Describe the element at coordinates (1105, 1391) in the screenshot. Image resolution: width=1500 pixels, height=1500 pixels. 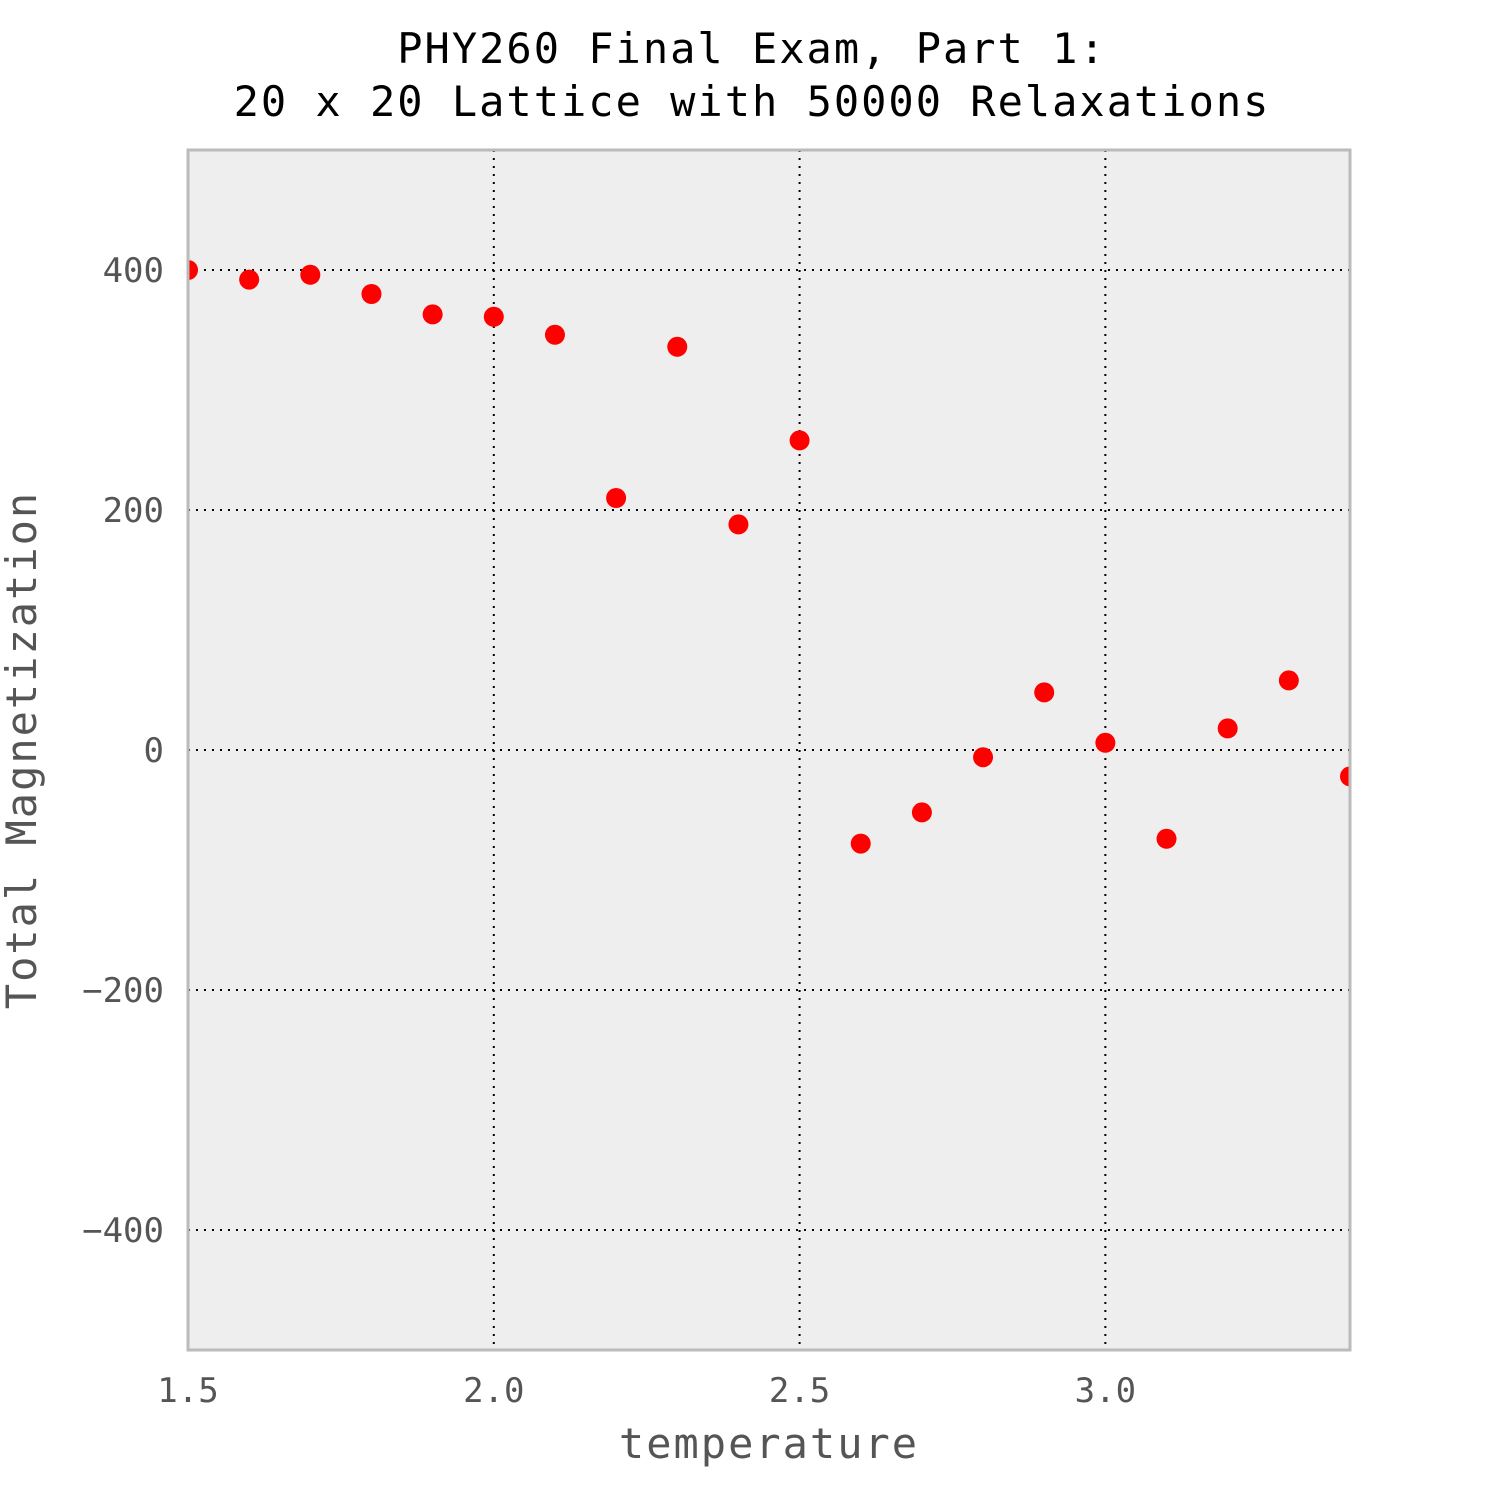
I see `x-tick-label: 3.0` at that location.